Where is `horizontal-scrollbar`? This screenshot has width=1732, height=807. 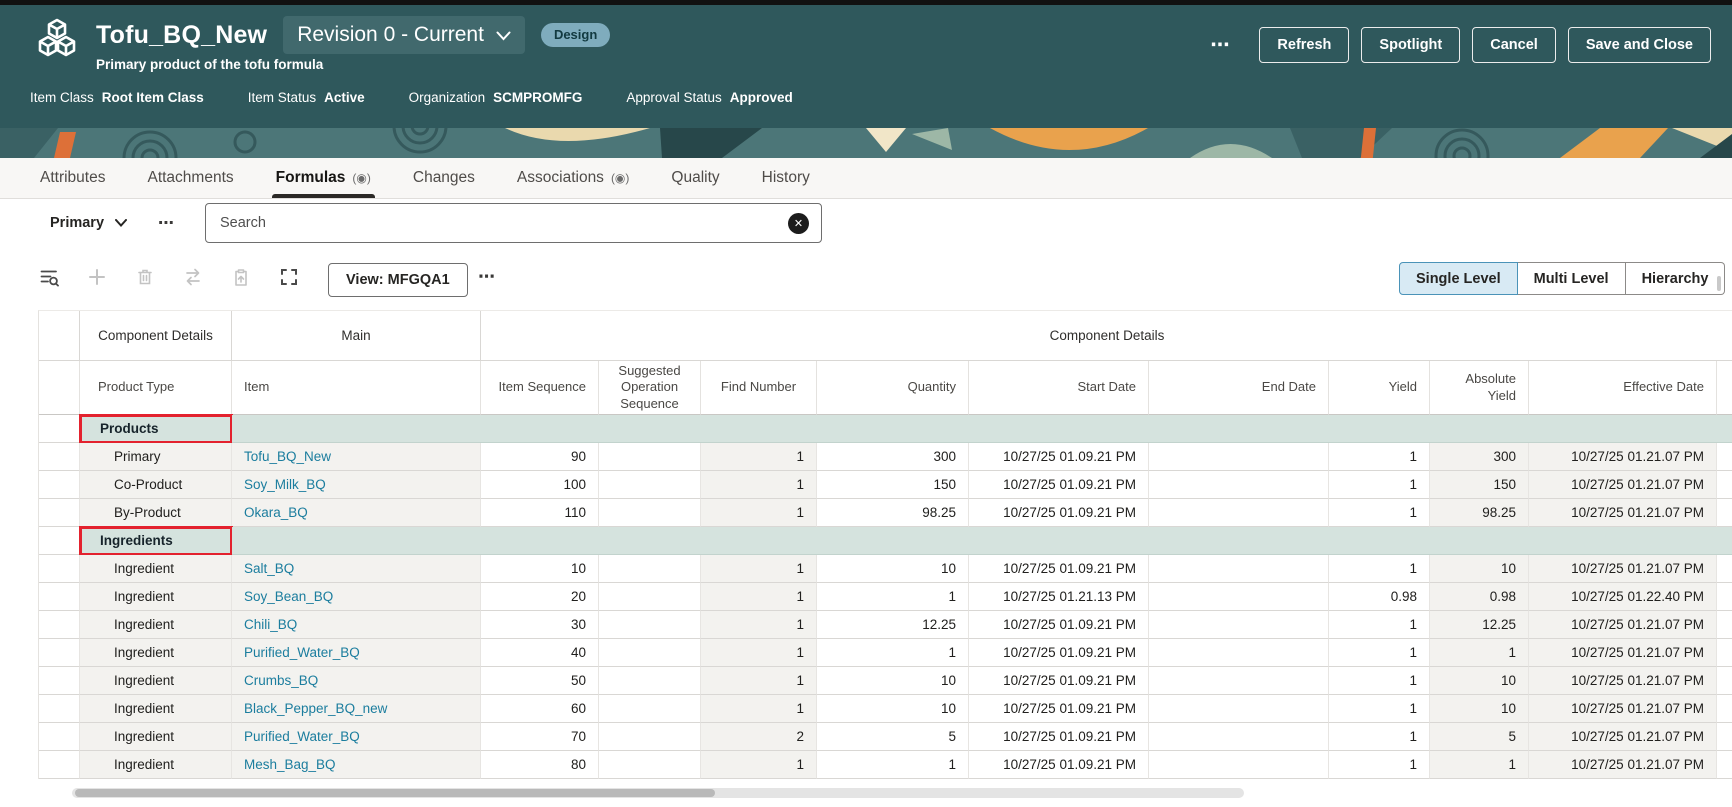
horizontal-scrollbar is located at coordinates (658, 793).